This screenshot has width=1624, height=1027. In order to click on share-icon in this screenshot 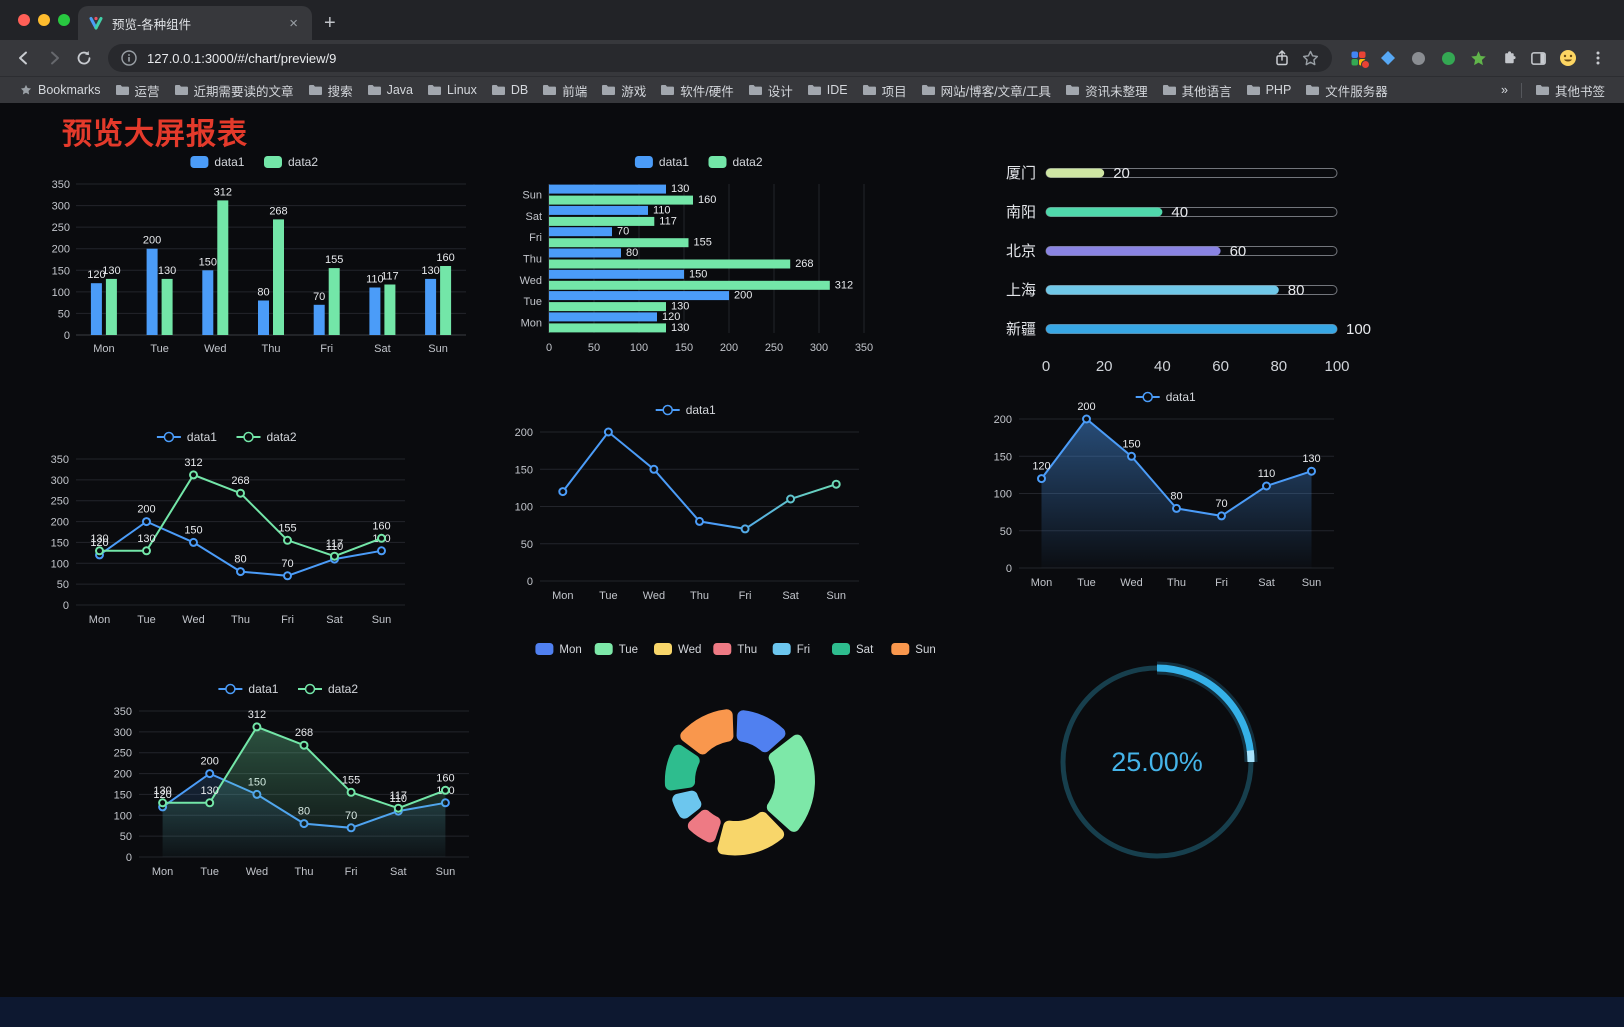, I will do `click(1282, 58)`.